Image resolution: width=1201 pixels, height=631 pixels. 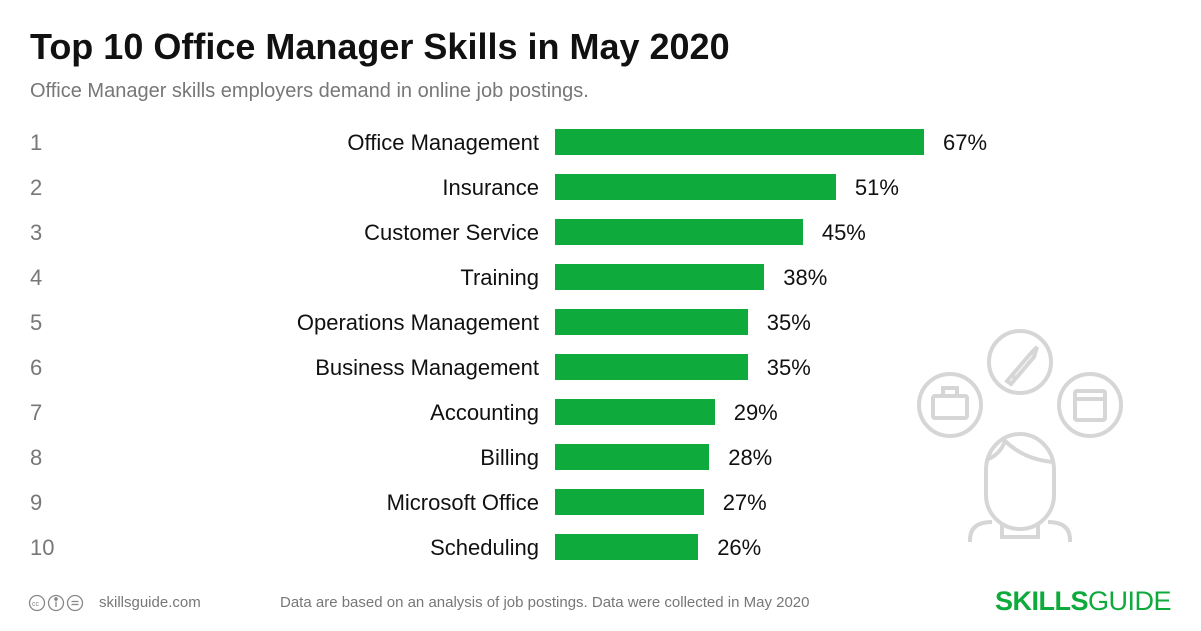 What do you see at coordinates (36, 412) in the screenshot?
I see `rank-label: 7` at bounding box center [36, 412].